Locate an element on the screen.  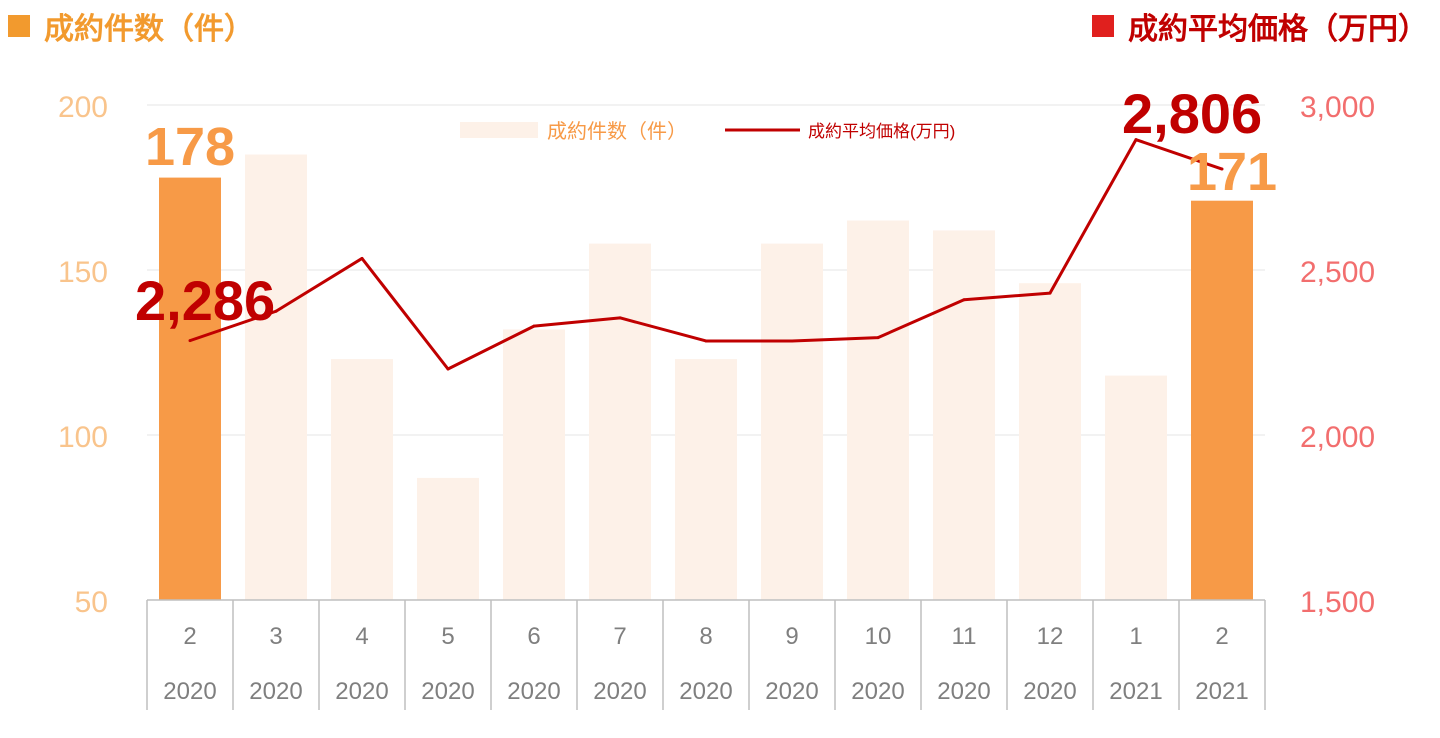
legend-line-label: 成約平均価格(万円) is located at coordinates (881, 131).